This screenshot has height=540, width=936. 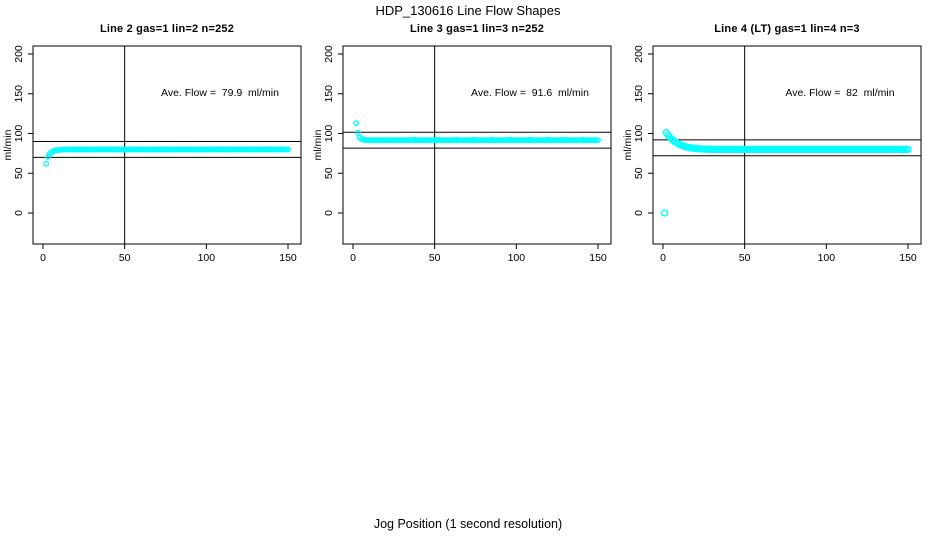 I want to click on line-2-plot-svg: 0 50 100 150 0 50 100 150 200 ml/min, so click(x=152, y=154).